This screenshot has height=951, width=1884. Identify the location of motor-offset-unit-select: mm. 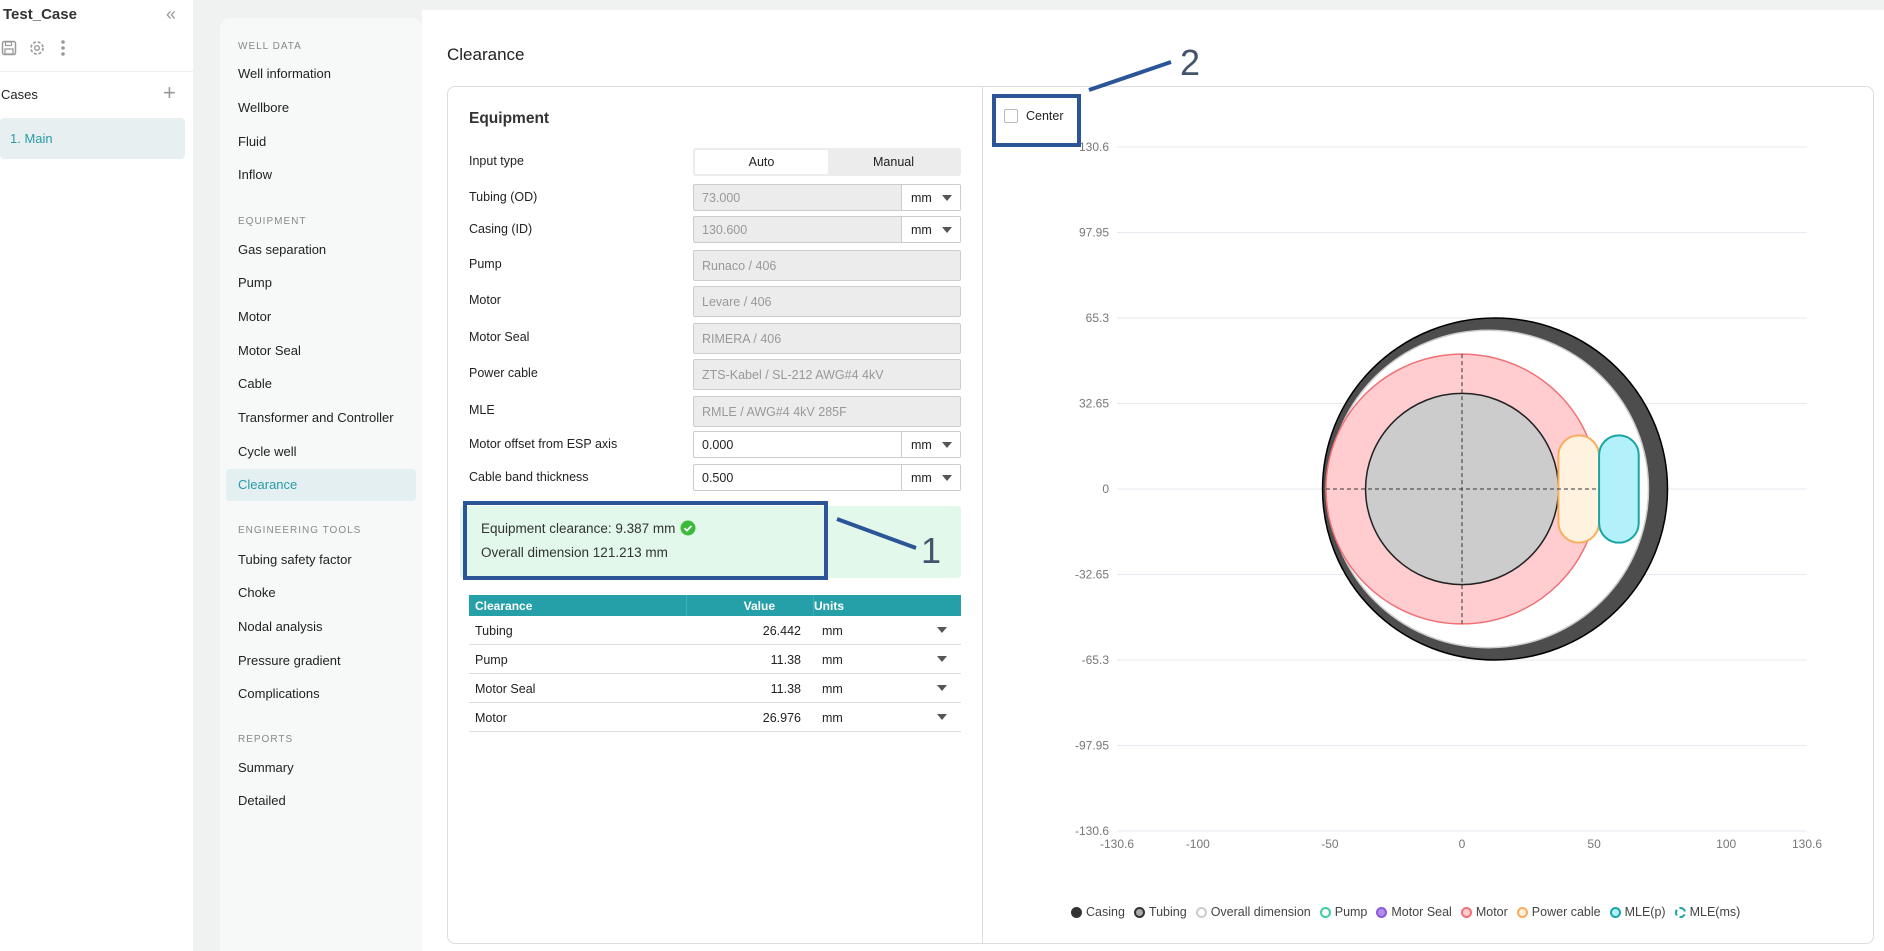
(930, 444).